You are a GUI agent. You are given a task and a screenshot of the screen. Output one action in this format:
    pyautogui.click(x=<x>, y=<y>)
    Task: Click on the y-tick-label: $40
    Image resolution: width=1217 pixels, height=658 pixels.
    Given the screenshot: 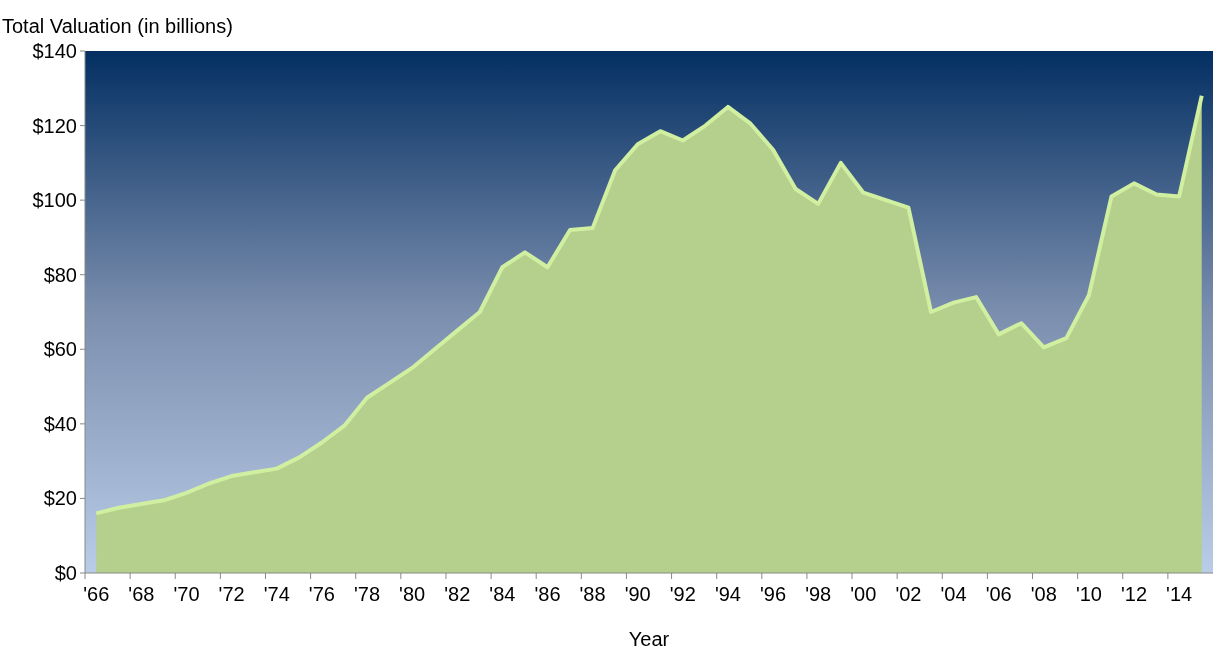 What is the action you would take?
    pyautogui.click(x=60, y=423)
    